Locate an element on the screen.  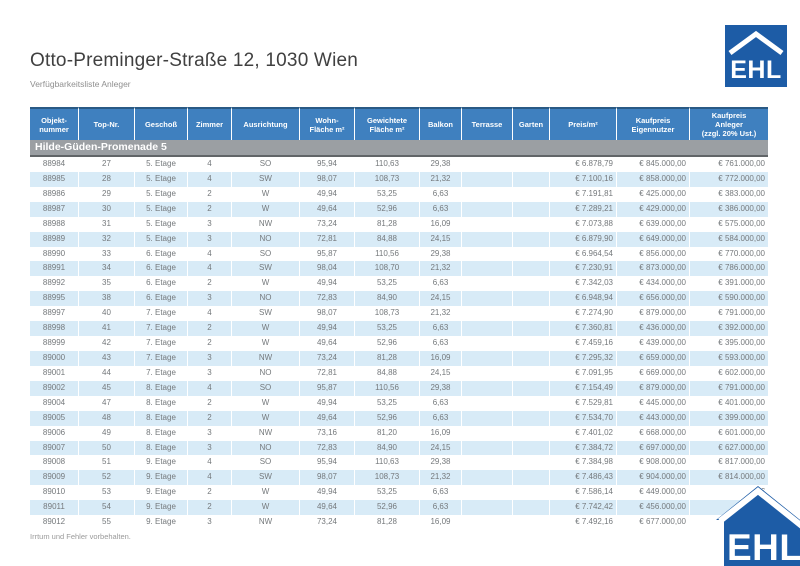
table-cell: 3 is located at coordinates (210, 448).